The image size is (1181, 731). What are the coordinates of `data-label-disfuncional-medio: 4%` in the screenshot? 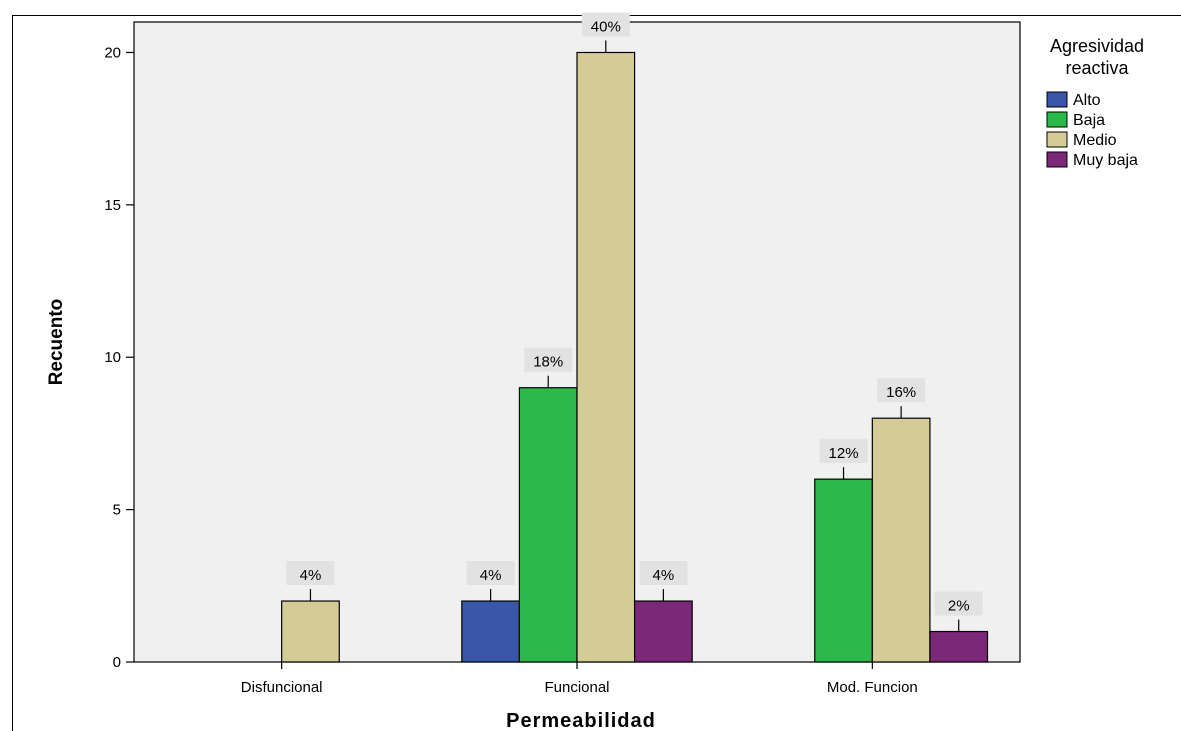 It's located at (311, 575).